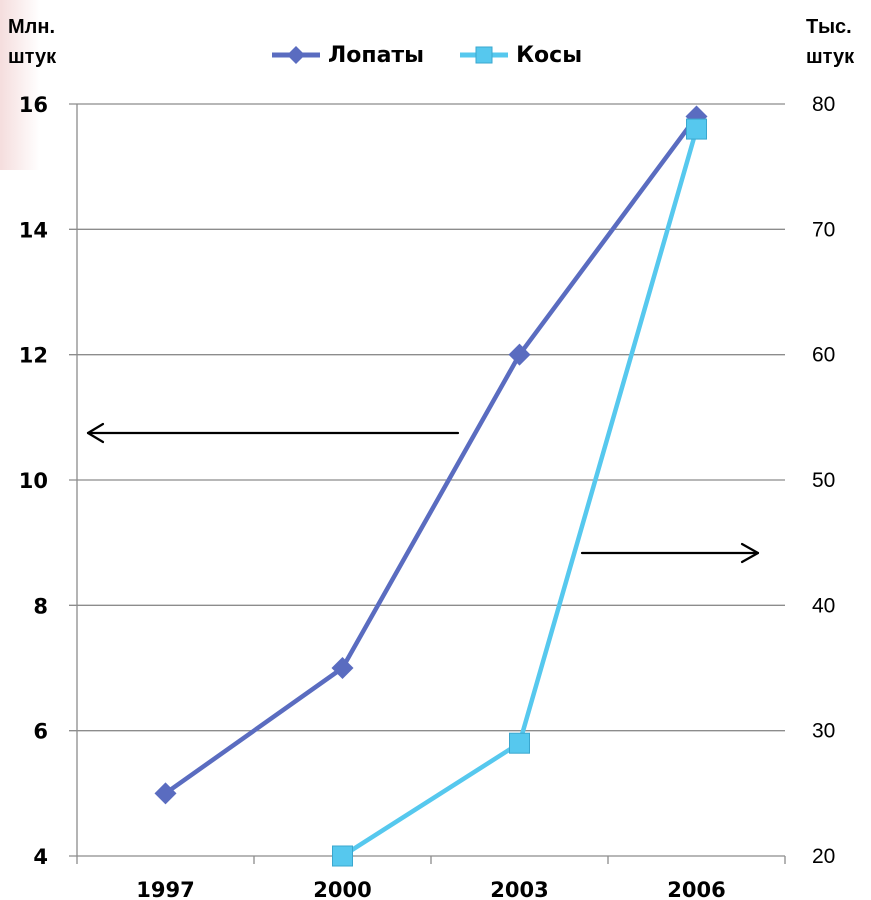 The height and width of the screenshot is (900, 871). Describe the element at coordinates (32, 42) in the screenshot. I see `left-axis-unit-label: Млн. штук` at that location.